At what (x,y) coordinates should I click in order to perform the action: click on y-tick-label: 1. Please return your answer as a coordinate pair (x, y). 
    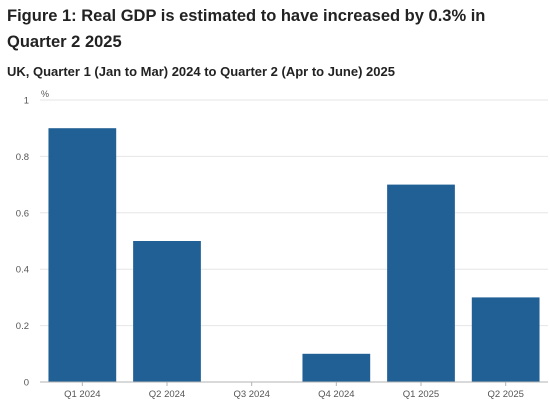
    Looking at the image, I should click on (26, 101).